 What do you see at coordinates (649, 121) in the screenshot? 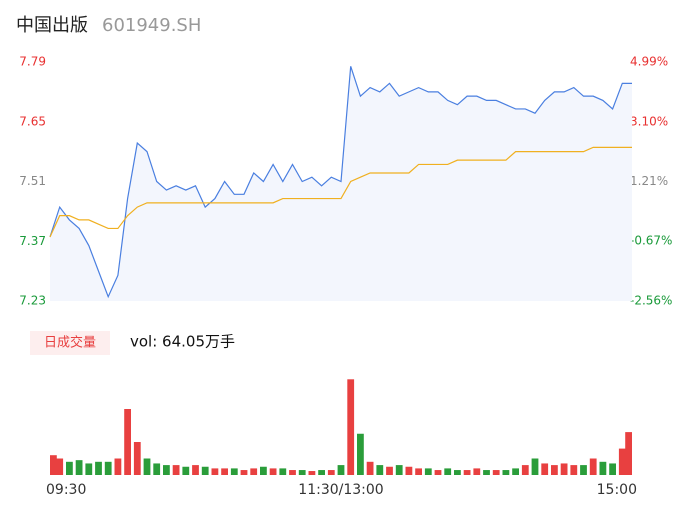
I see `y2-tick-label: 3.10%` at bounding box center [649, 121].